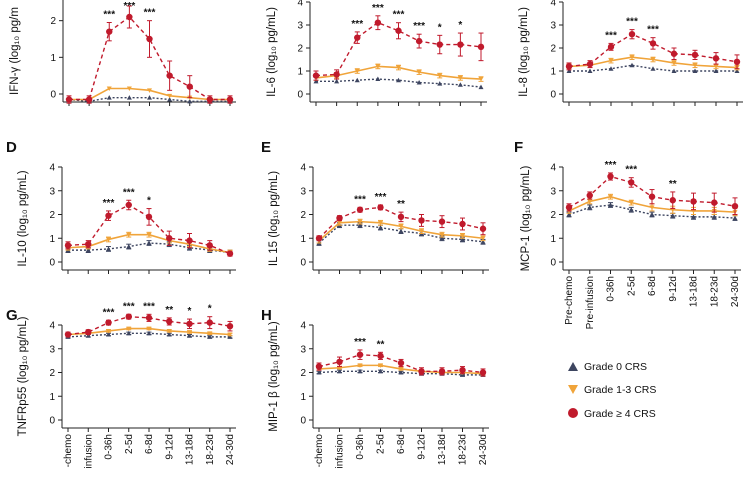 Image resolution: width=750 pixels, height=500 pixels. What do you see at coordinates (274, 376) in the screenshot?
I see `y-axis-label: MIP-1 β (log₁₀ pg/mL)` at bounding box center [274, 376].